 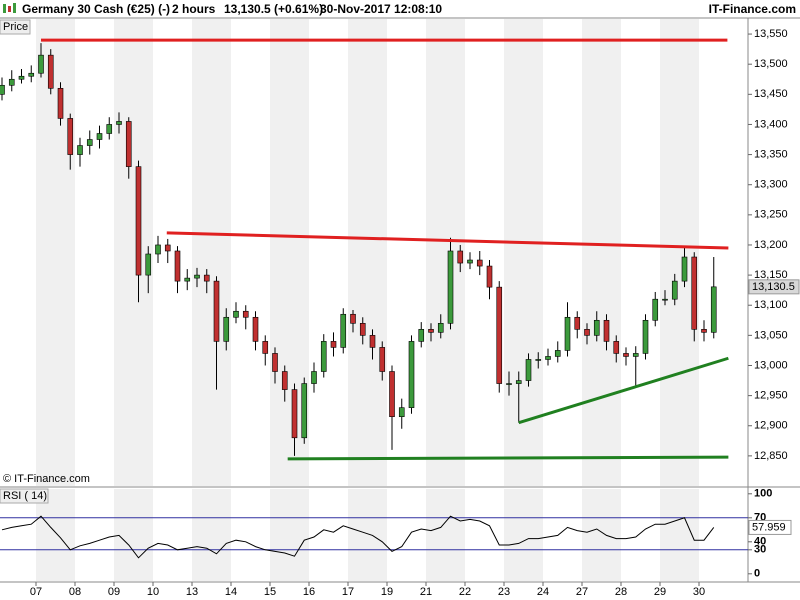 What do you see at coordinates (771, 275) in the screenshot?
I see `y-tick-label: 13,150` at bounding box center [771, 275].